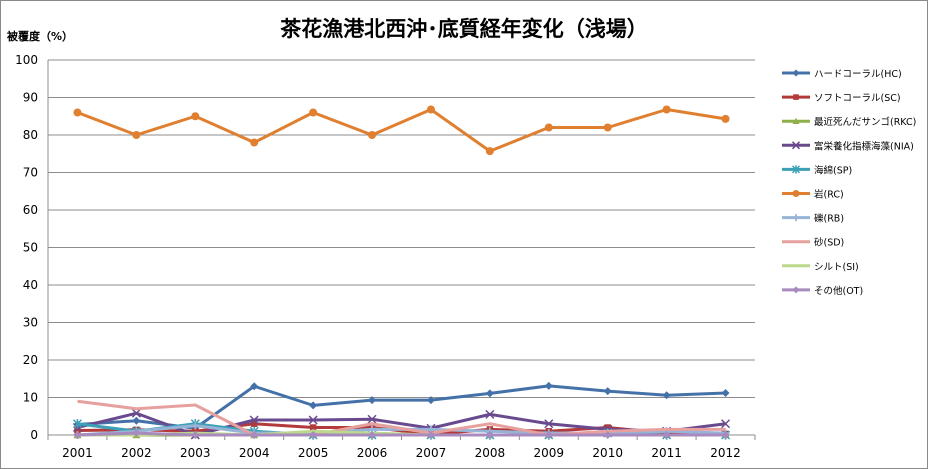  I want to click on x-tick-label: 2010, so click(607, 453).